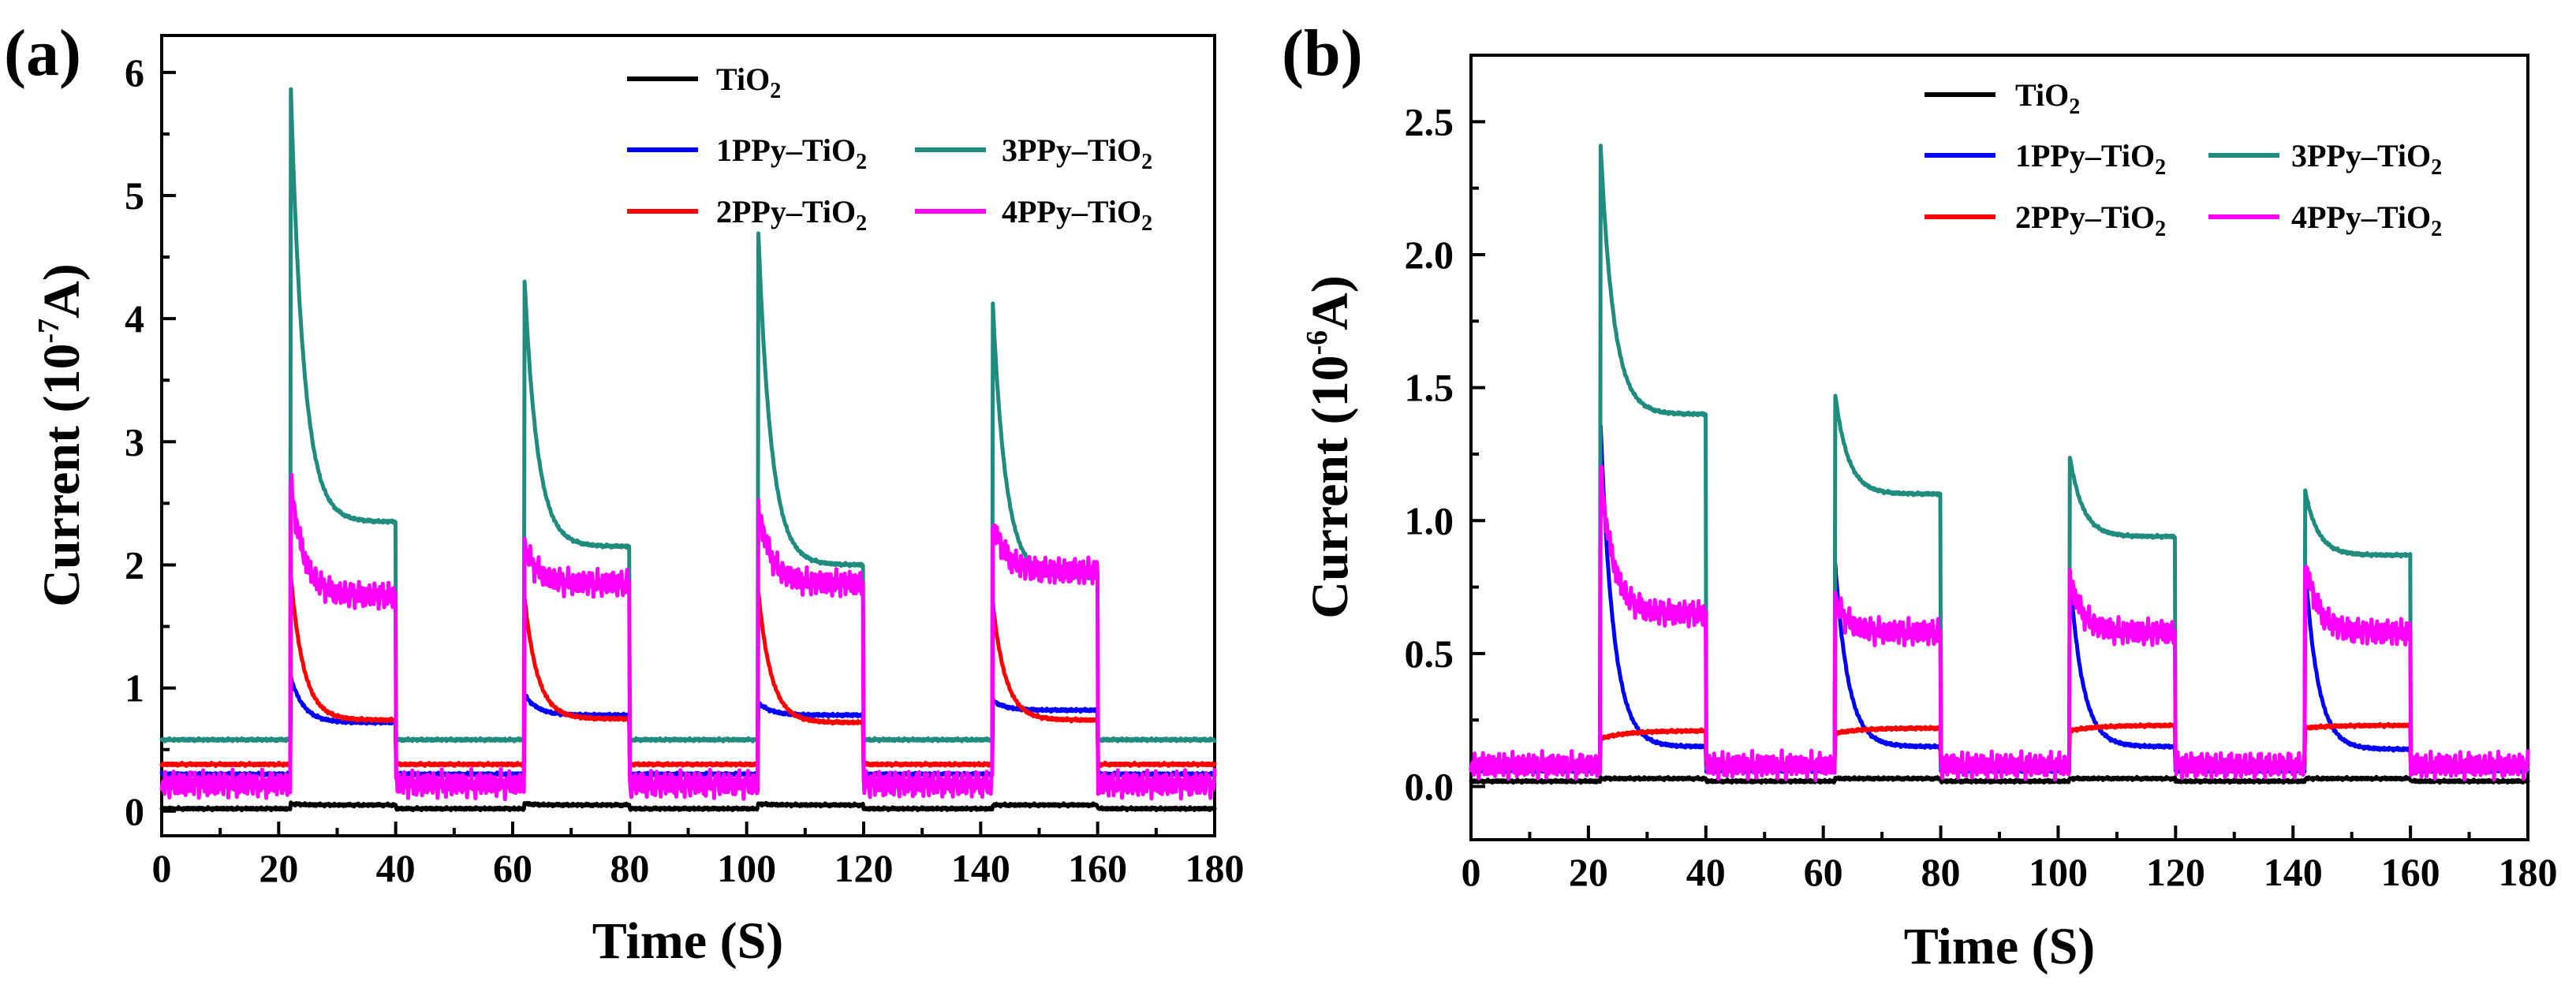  What do you see at coordinates (1823, 872) in the screenshot?
I see `x-tick-label-b: 60` at bounding box center [1823, 872].